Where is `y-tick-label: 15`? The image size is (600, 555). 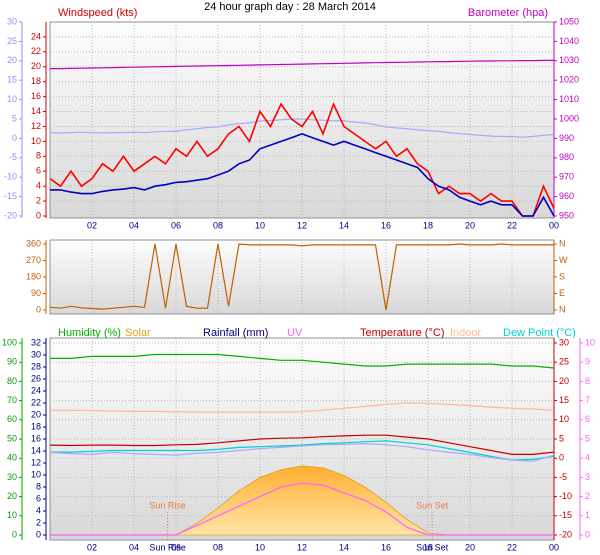
y-tick-label: 15 is located at coordinates (12, 80).